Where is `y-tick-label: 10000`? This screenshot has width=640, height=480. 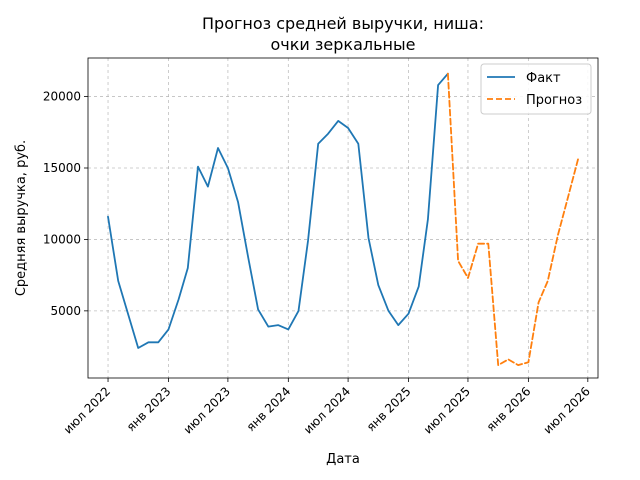
y-tick-label: 10000 is located at coordinates (62, 239).